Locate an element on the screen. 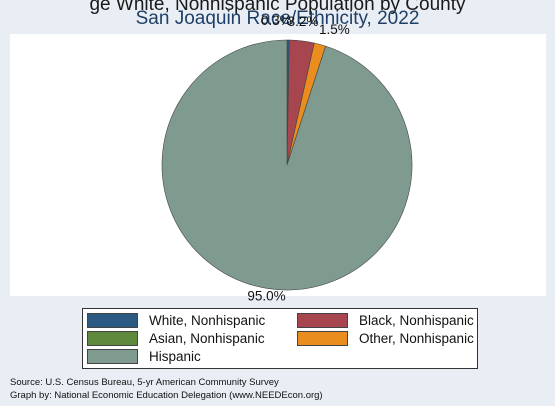 This screenshot has height=406, width=555. legend-swatch-black is located at coordinates (322, 320).